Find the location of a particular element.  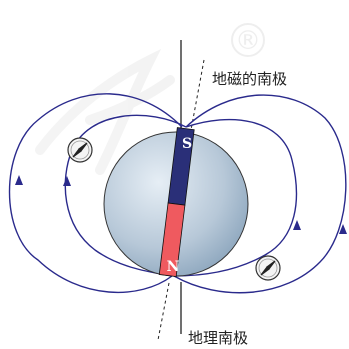

bar-magnet is located at coordinates (176, 202).